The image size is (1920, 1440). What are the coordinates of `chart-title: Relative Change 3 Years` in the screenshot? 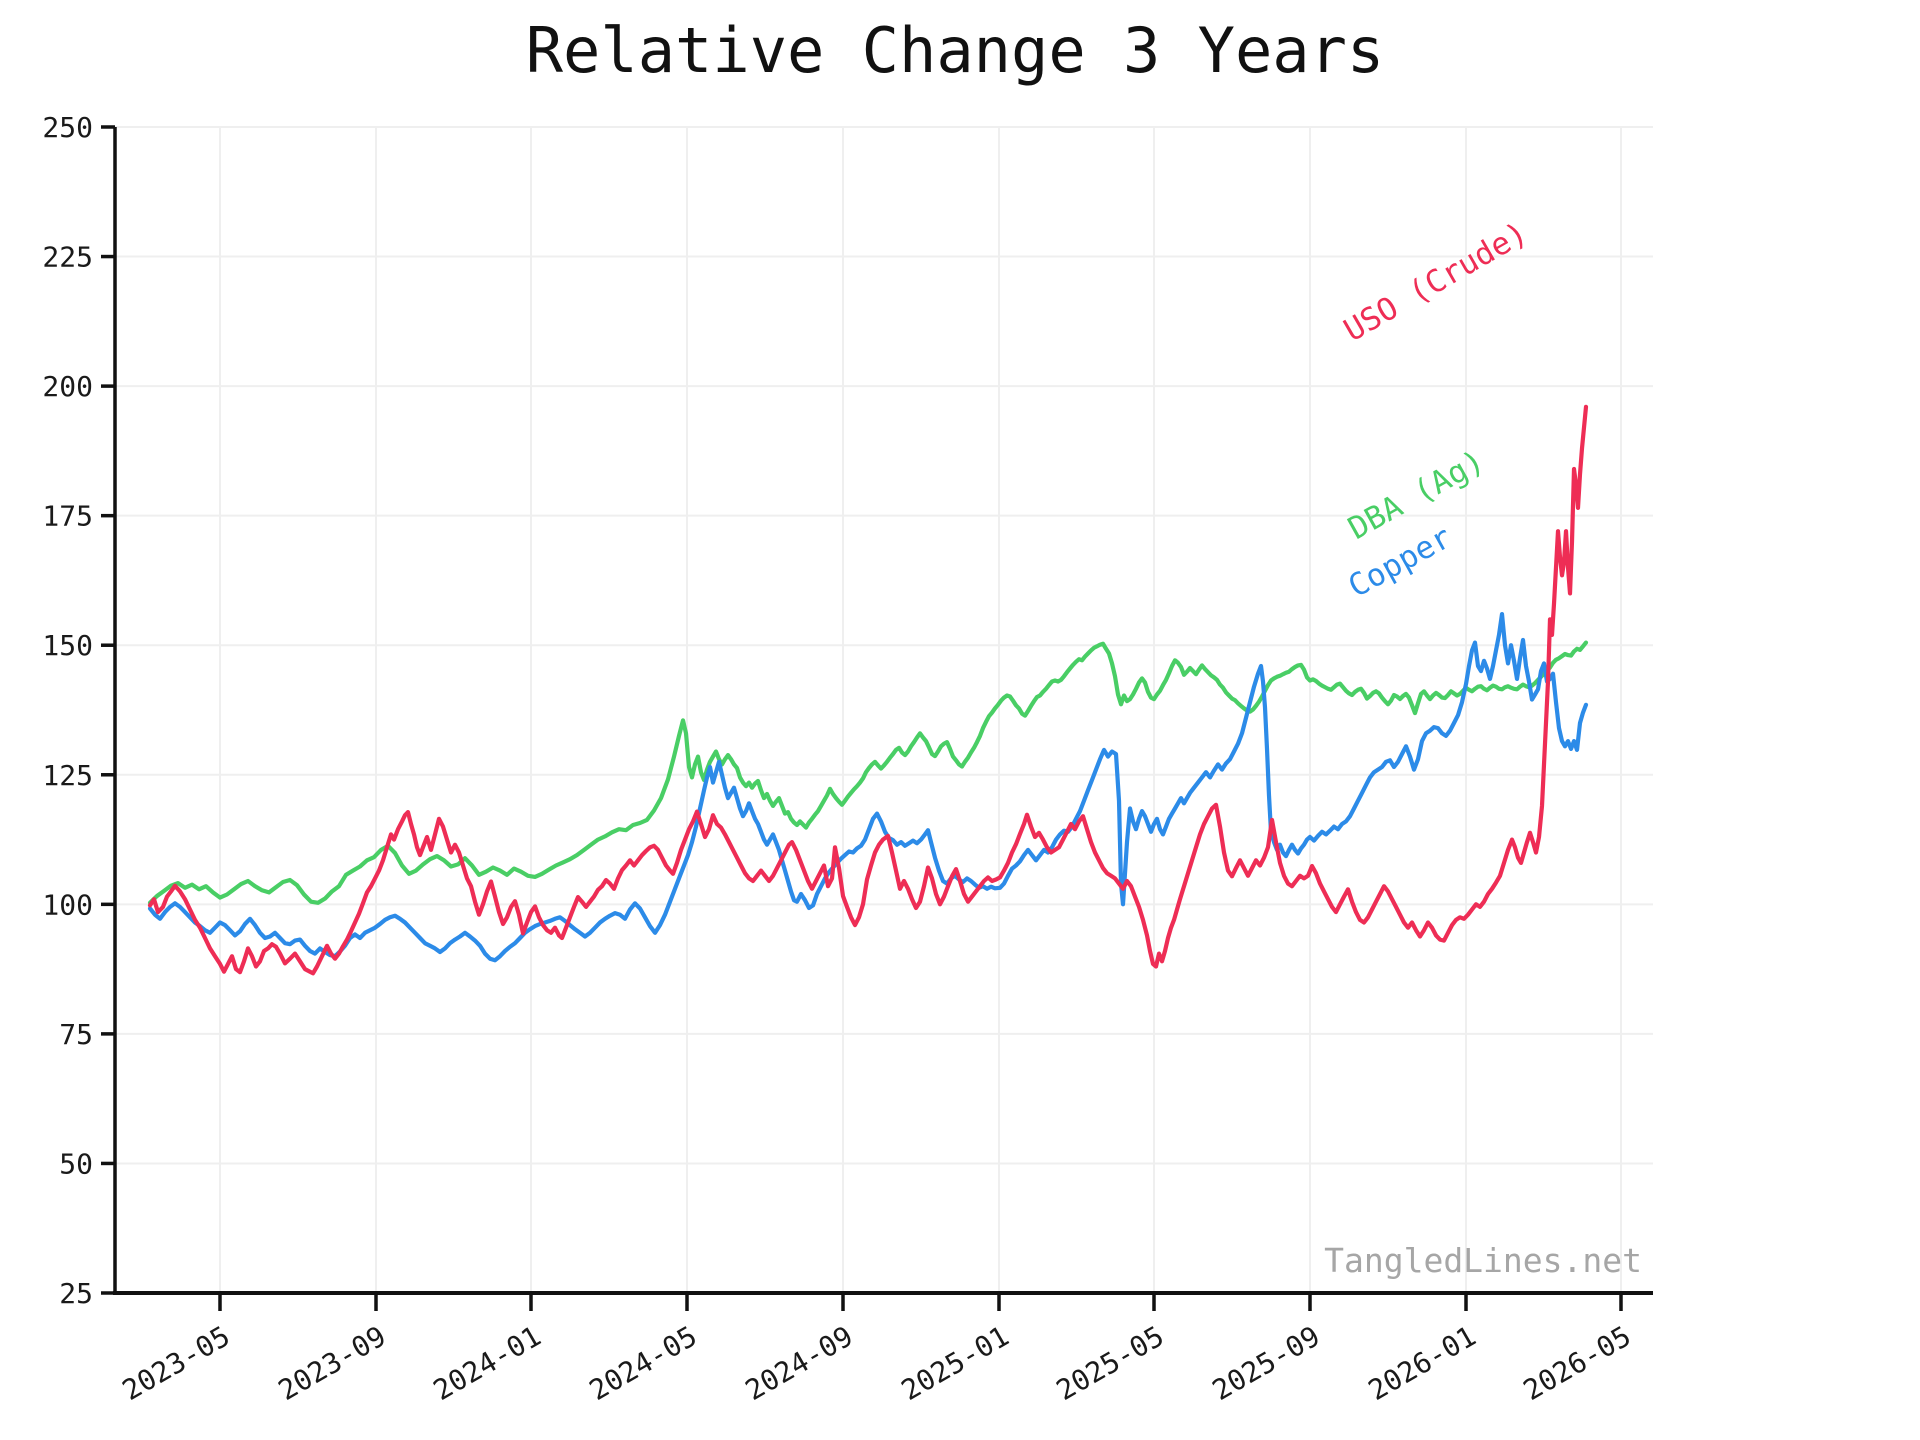 It's located at (955, 50).